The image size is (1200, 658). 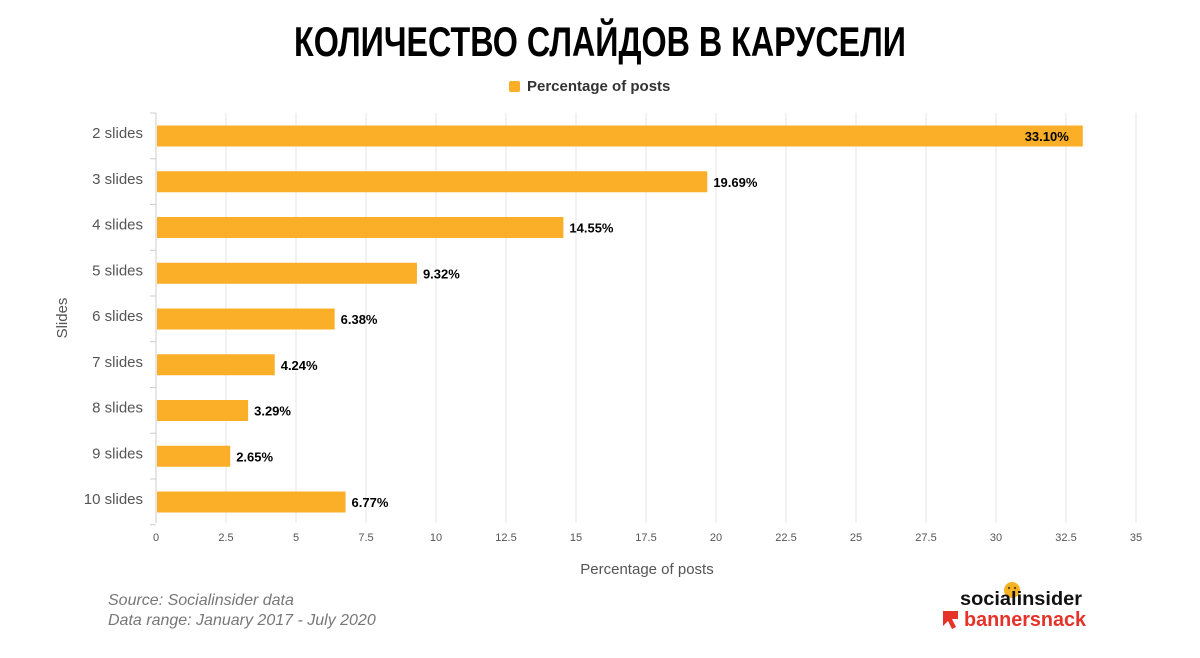 What do you see at coordinates (716, 538) in the screenshot?
I see `x-tick-label: 20` at bounding box center [716, 538].